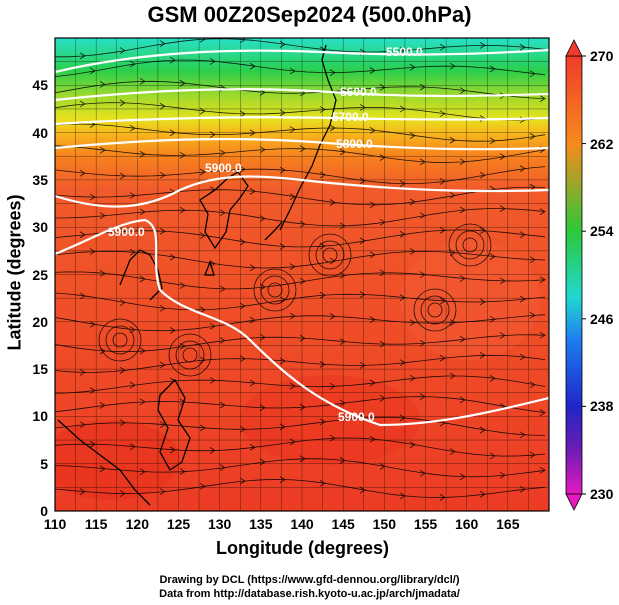  What do you see at coordinates (354, 144) in the screenshot?
I see `contour-label: 5800.0` at bounding box center [354, 144].